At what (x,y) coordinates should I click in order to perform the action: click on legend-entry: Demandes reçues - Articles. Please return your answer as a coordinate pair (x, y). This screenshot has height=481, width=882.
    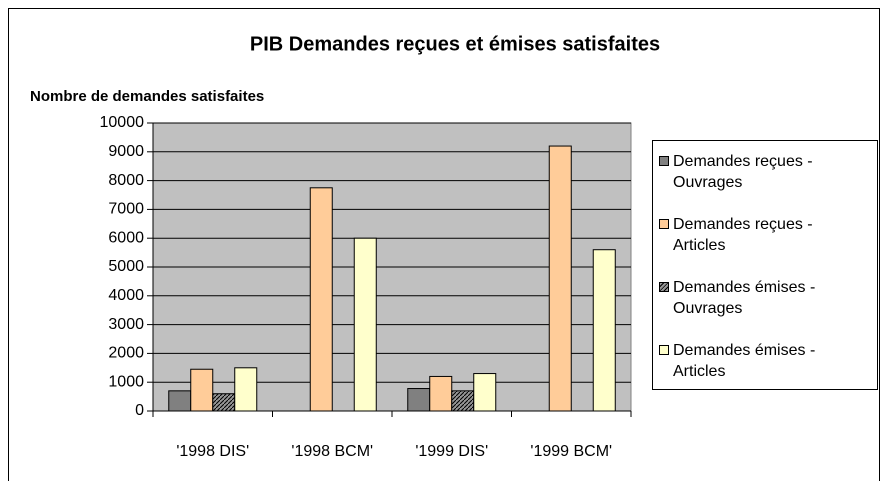
    Looking at the image, I should click on (759, 235).